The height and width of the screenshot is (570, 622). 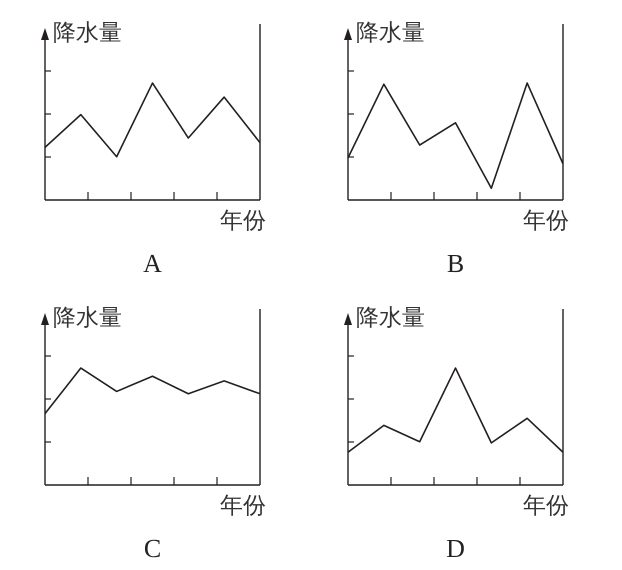 I want to click on text: D, so click(x=455, y=548).